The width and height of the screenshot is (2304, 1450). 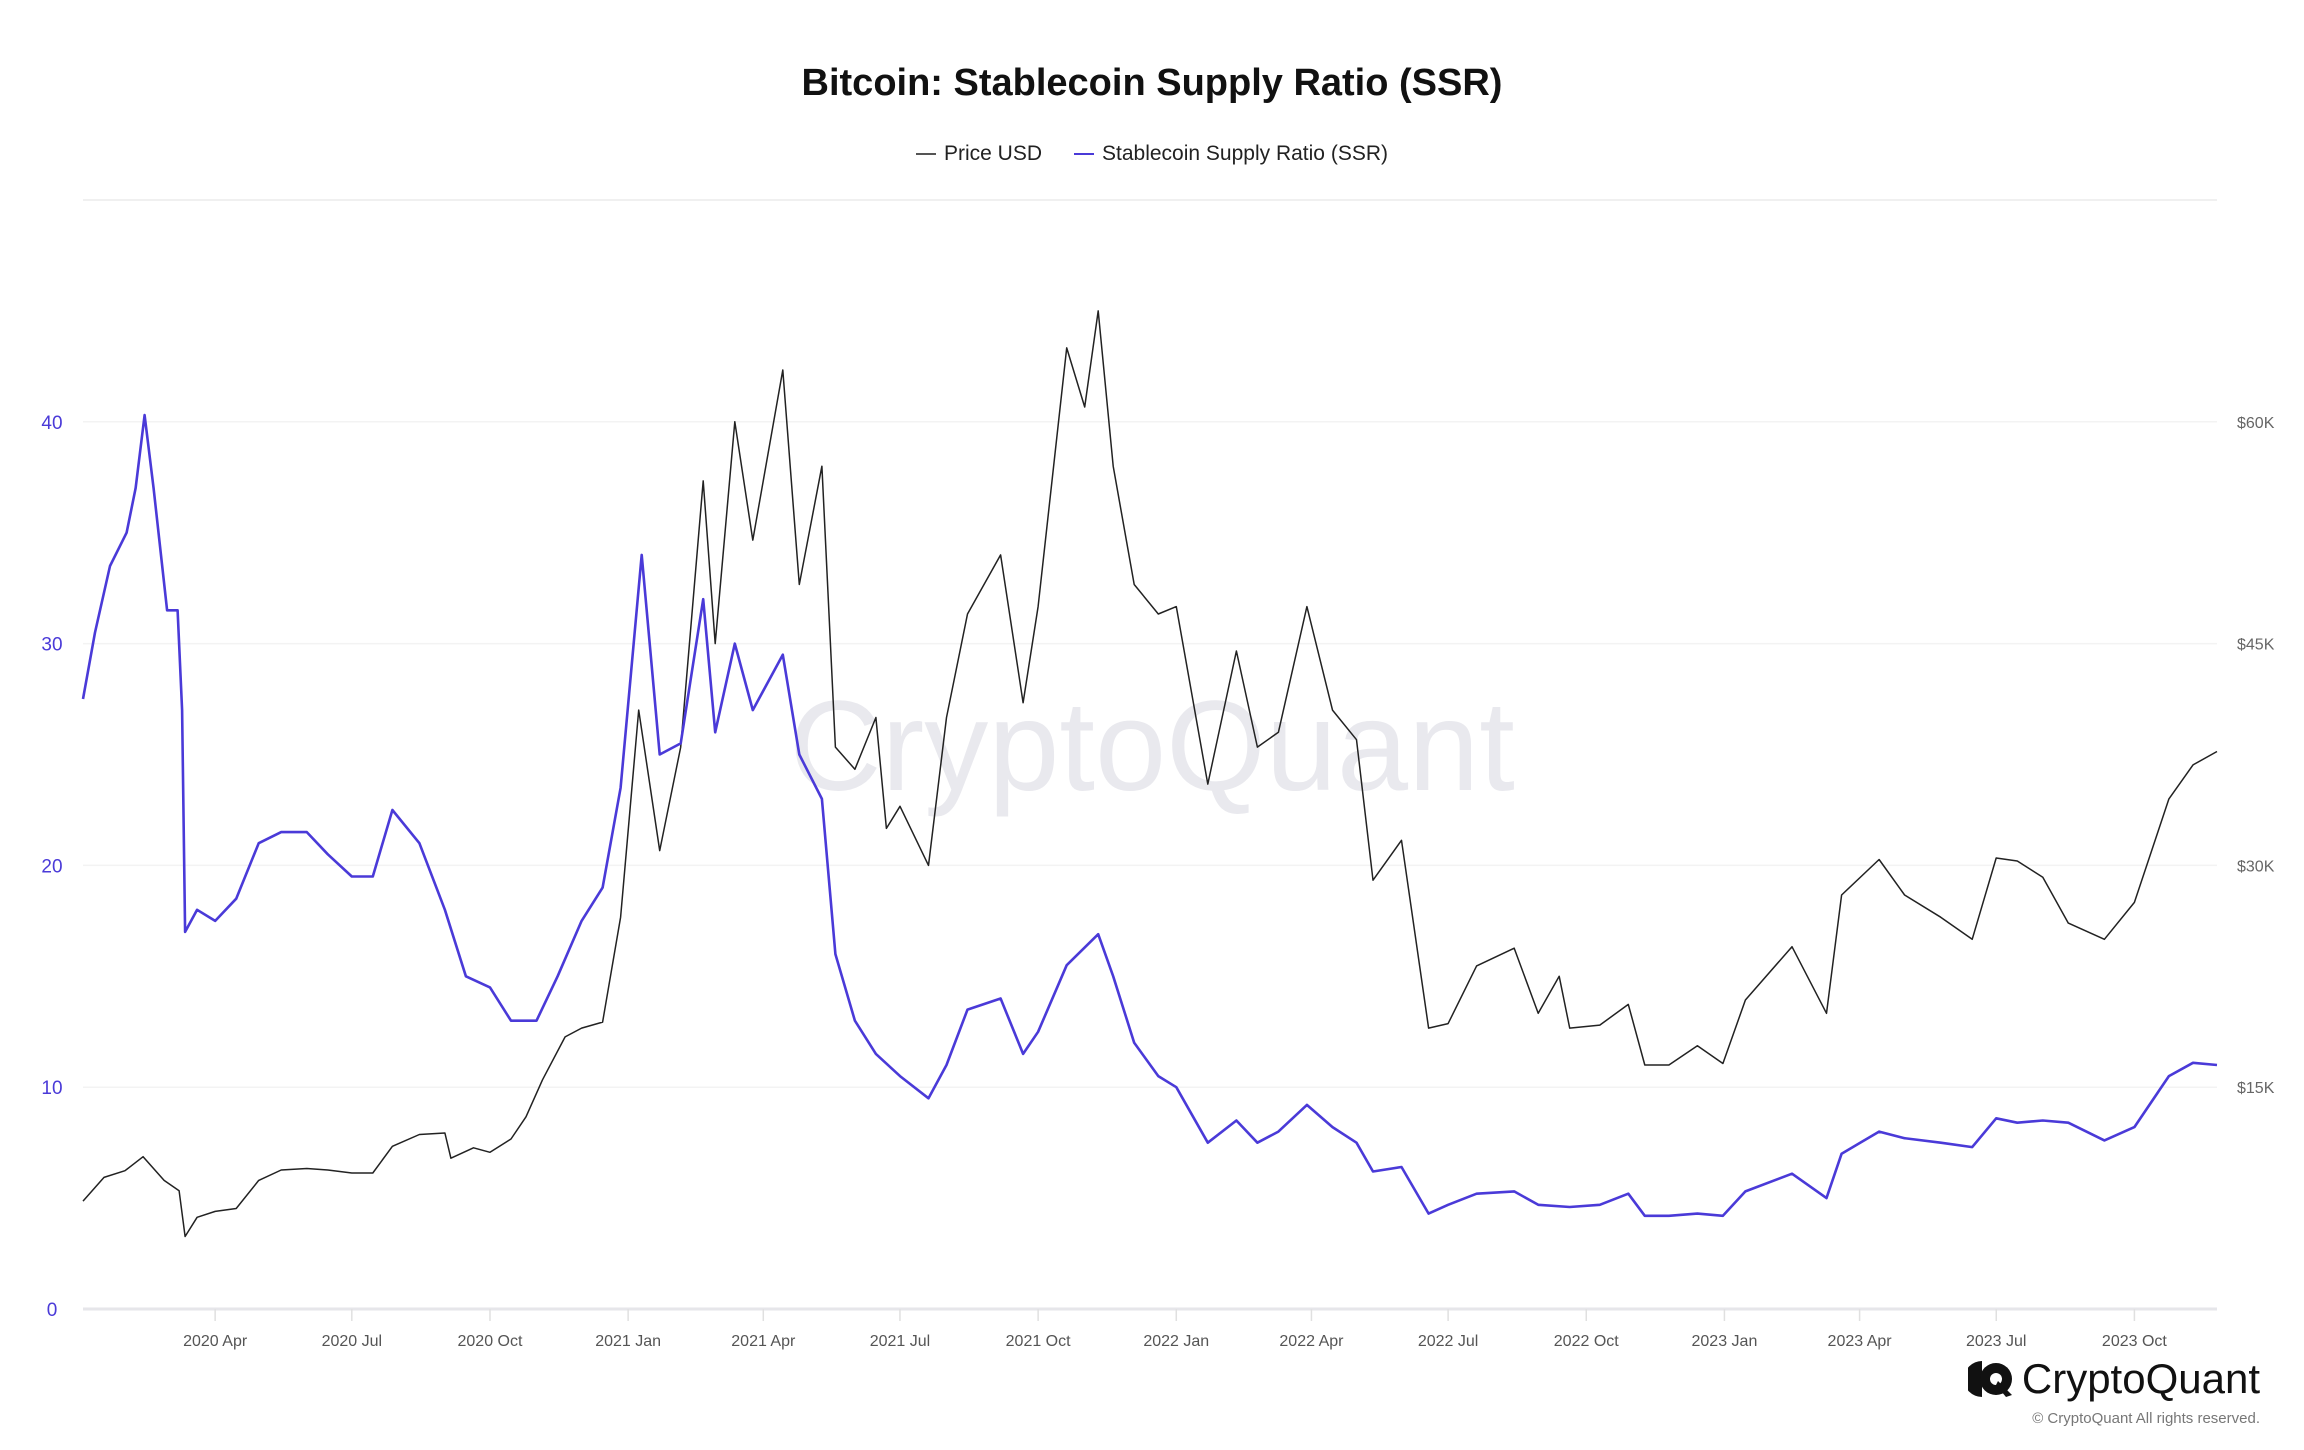 What do you see at coordinates (2146, 1418) in the screenshot?
I see `copyright: © CryptoQuant All rights reserved.` at bounding box center [2146, 1418].